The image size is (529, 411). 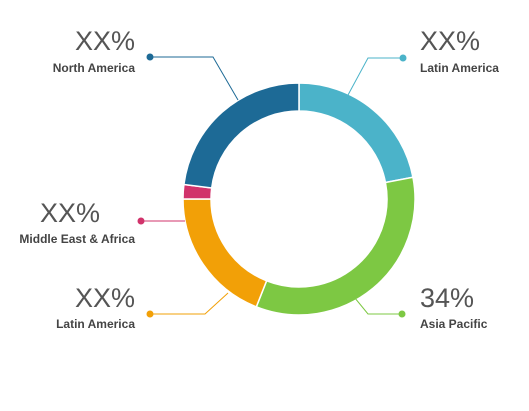 What do you see at coordinates (94, 68) in the screenshot?
I see `category-label: North America` at bounding box center [94, 68].